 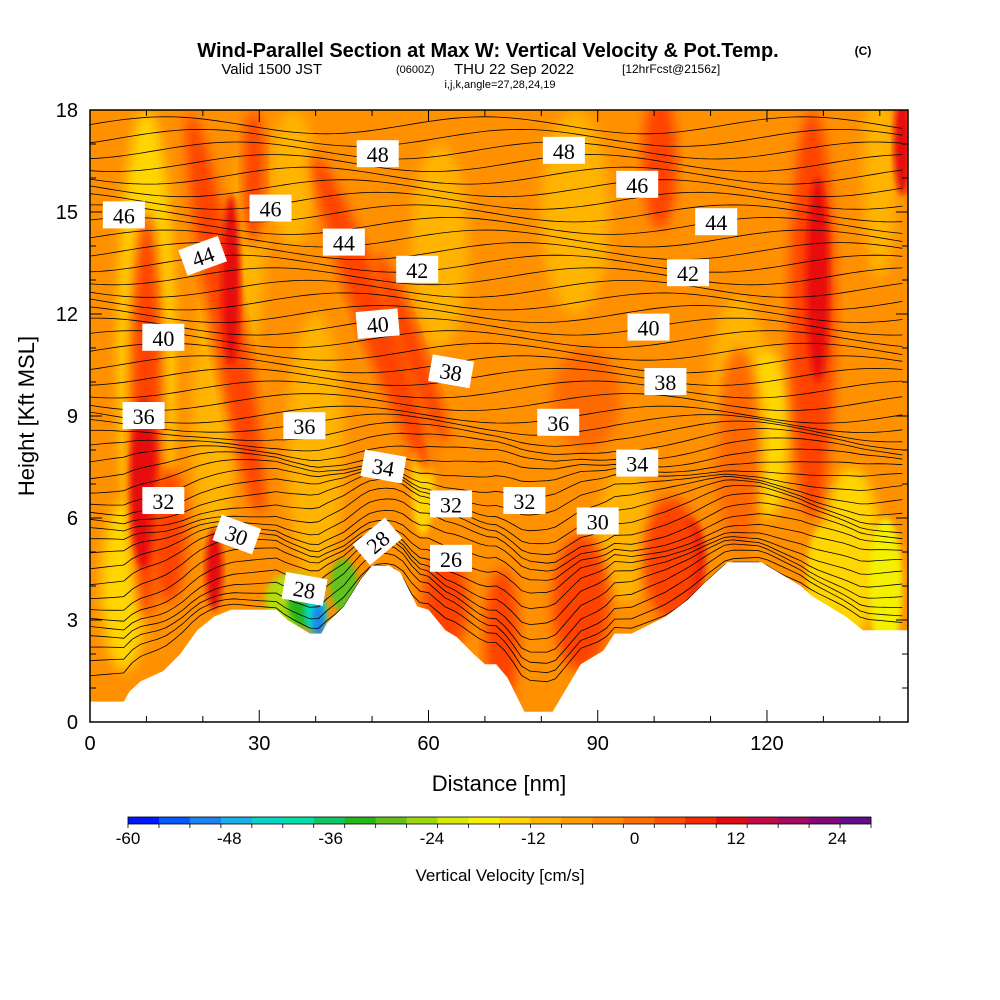 I want to click on y-tick-label: 9, so click(x=72, y=417).